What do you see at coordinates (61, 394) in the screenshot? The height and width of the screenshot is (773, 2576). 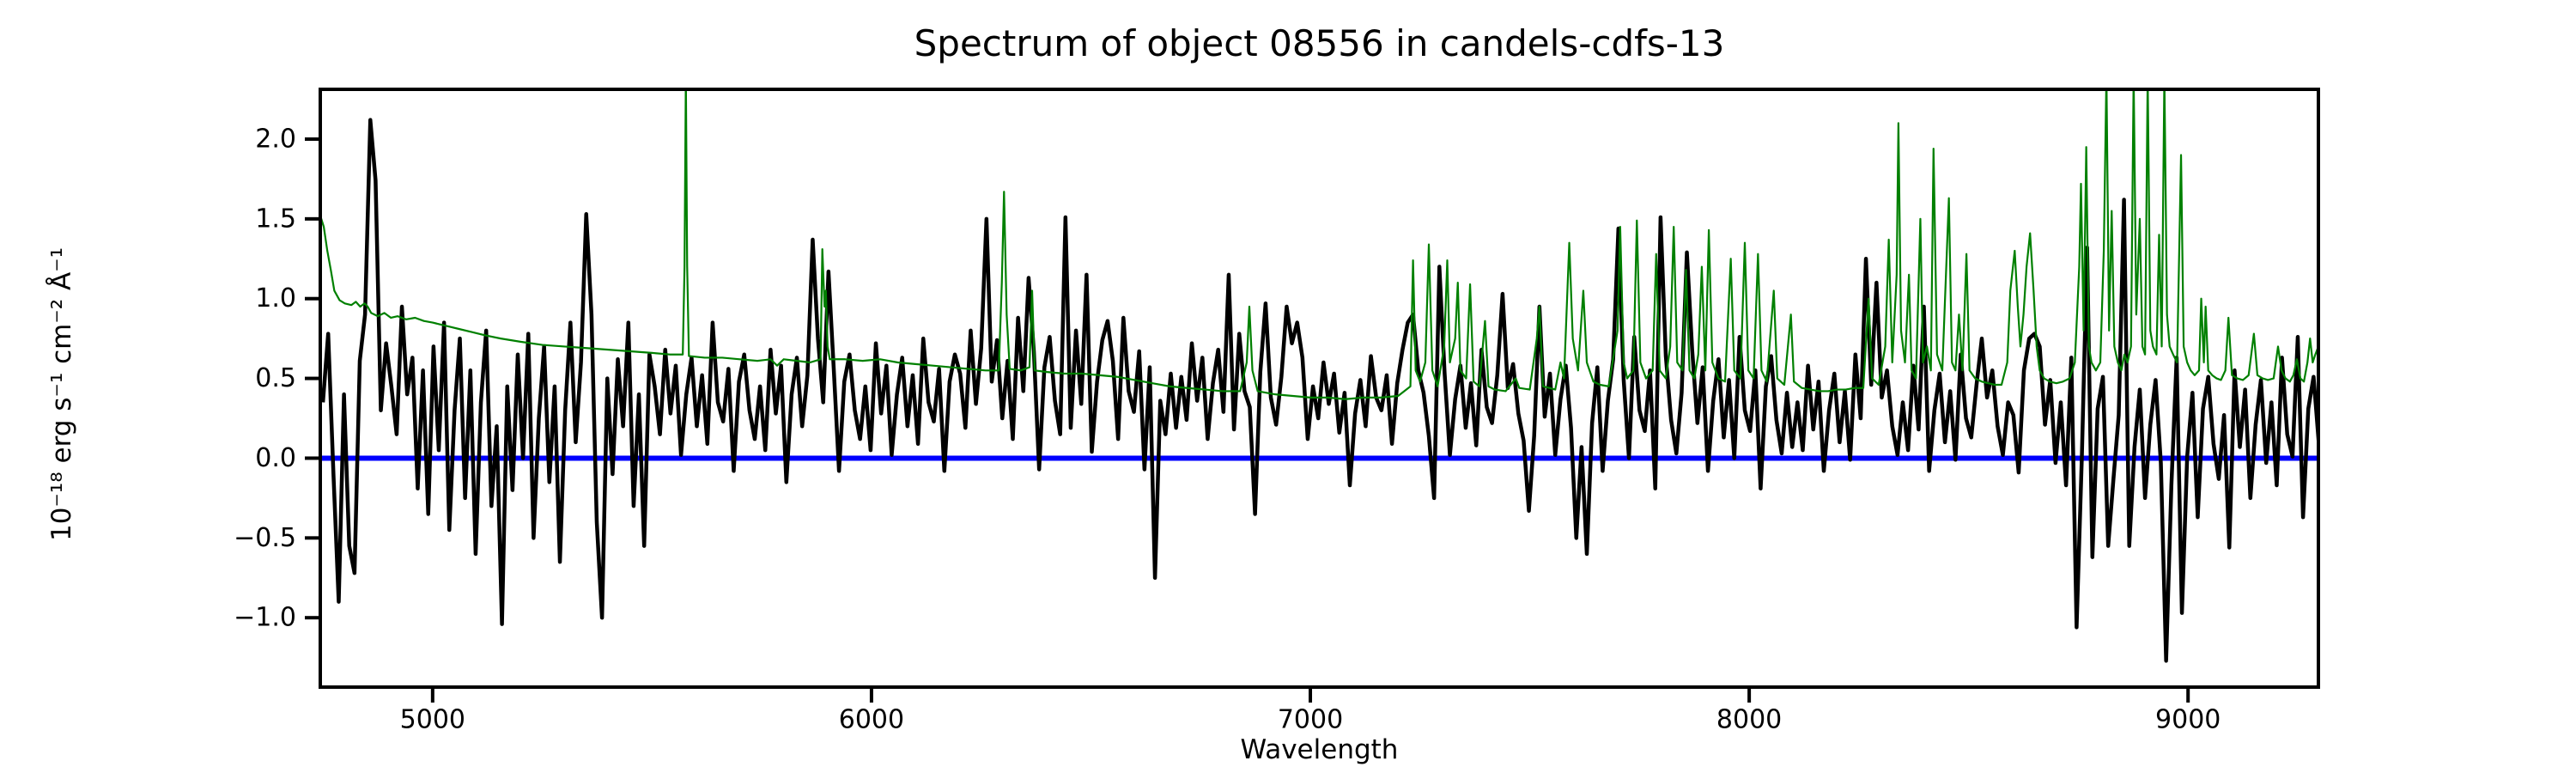 I see `y-axis-label: 10⁻¹⁸ erg s⁻¹ cm⁻² Å⁻¹` at bounding box center [61, 394].